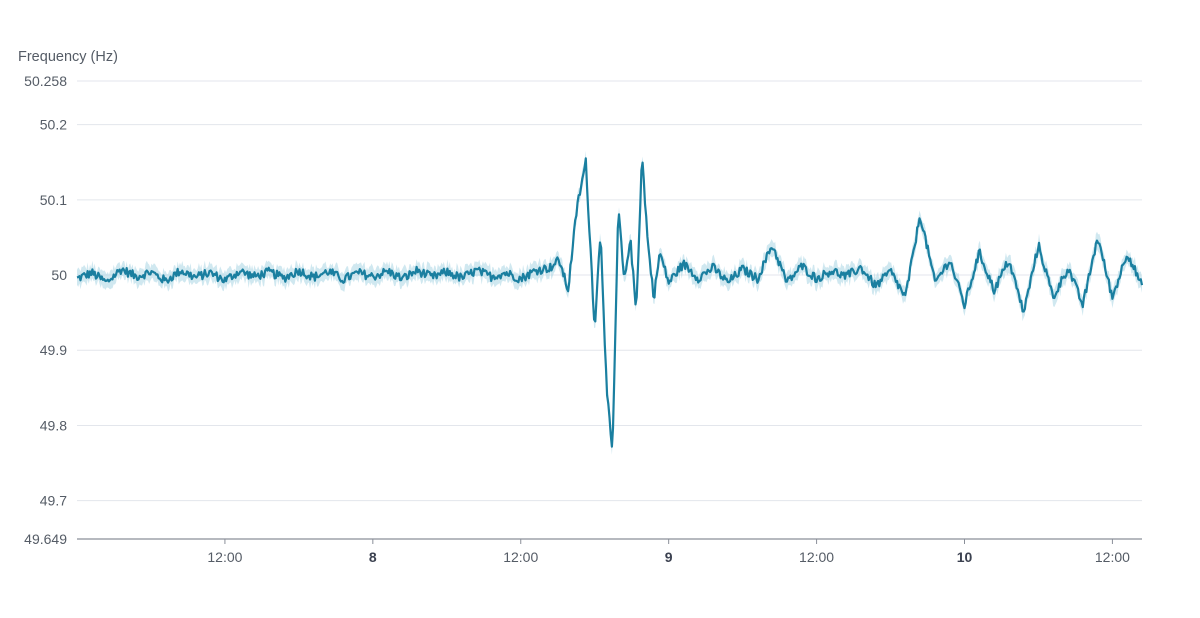  What do you see at coordinates (373, 557) in the screenshot?
I see `x-tick-label: 8` at bounding box center [373, 557].